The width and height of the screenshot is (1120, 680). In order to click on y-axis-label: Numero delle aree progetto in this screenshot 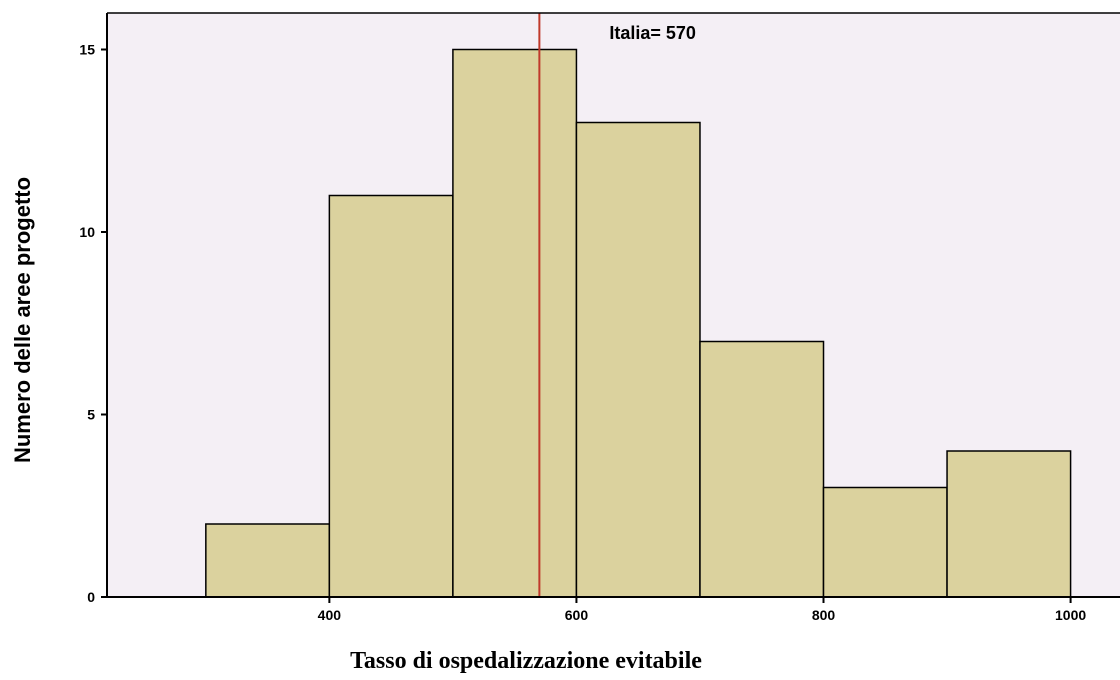, I will do `click(22, 320)`.